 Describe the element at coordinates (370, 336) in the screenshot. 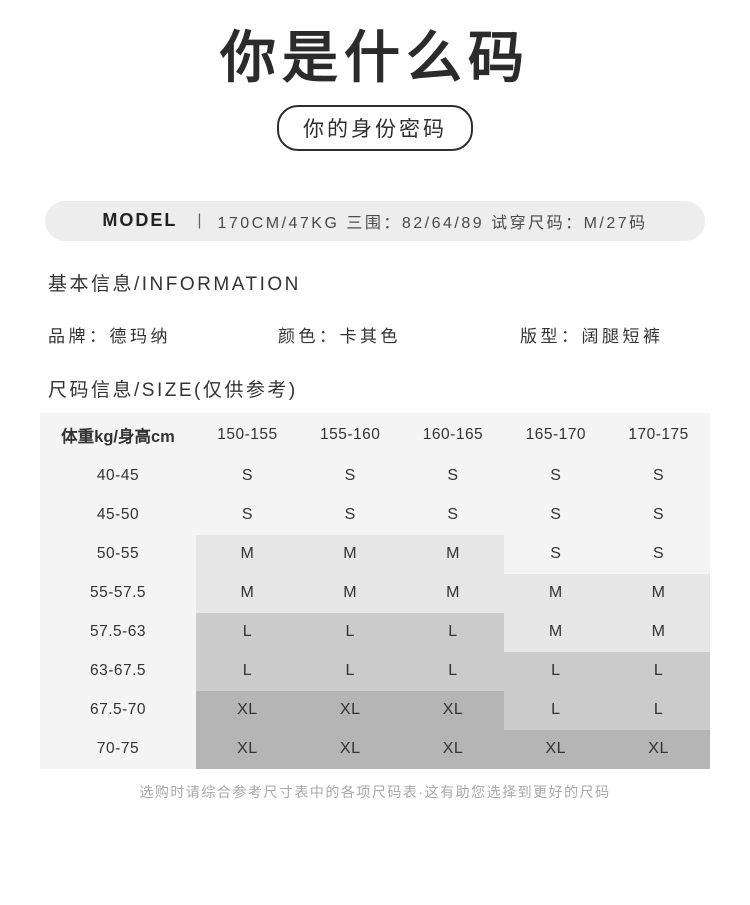

I see `color-value: 卡其色` at that location.